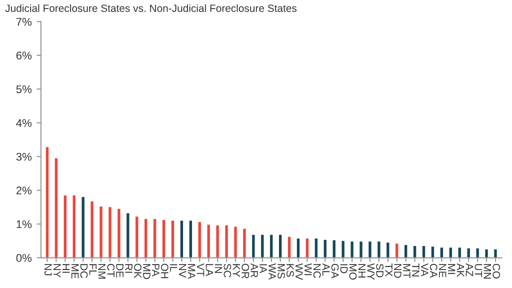  Describe the element at coordinates (24, 258) in the screenshot. I see `y-tick-label: 0%` at that location.